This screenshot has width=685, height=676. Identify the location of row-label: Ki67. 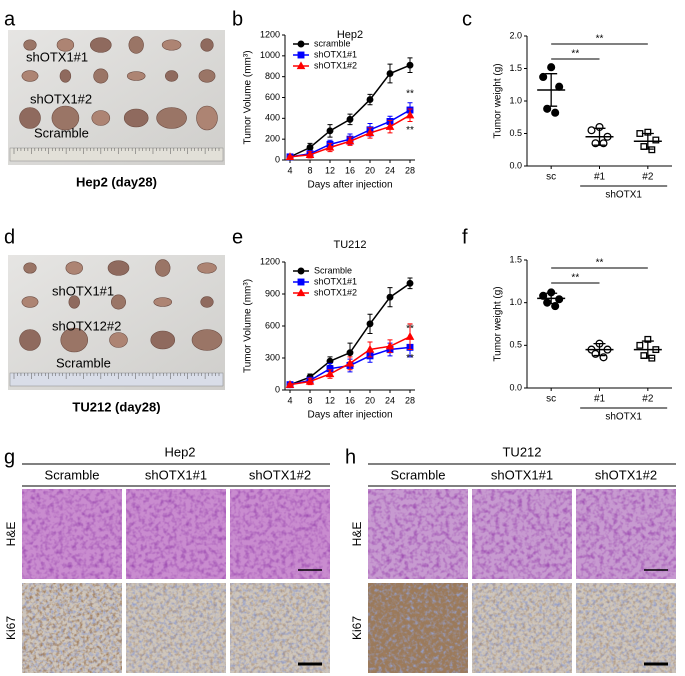
(357, 628).